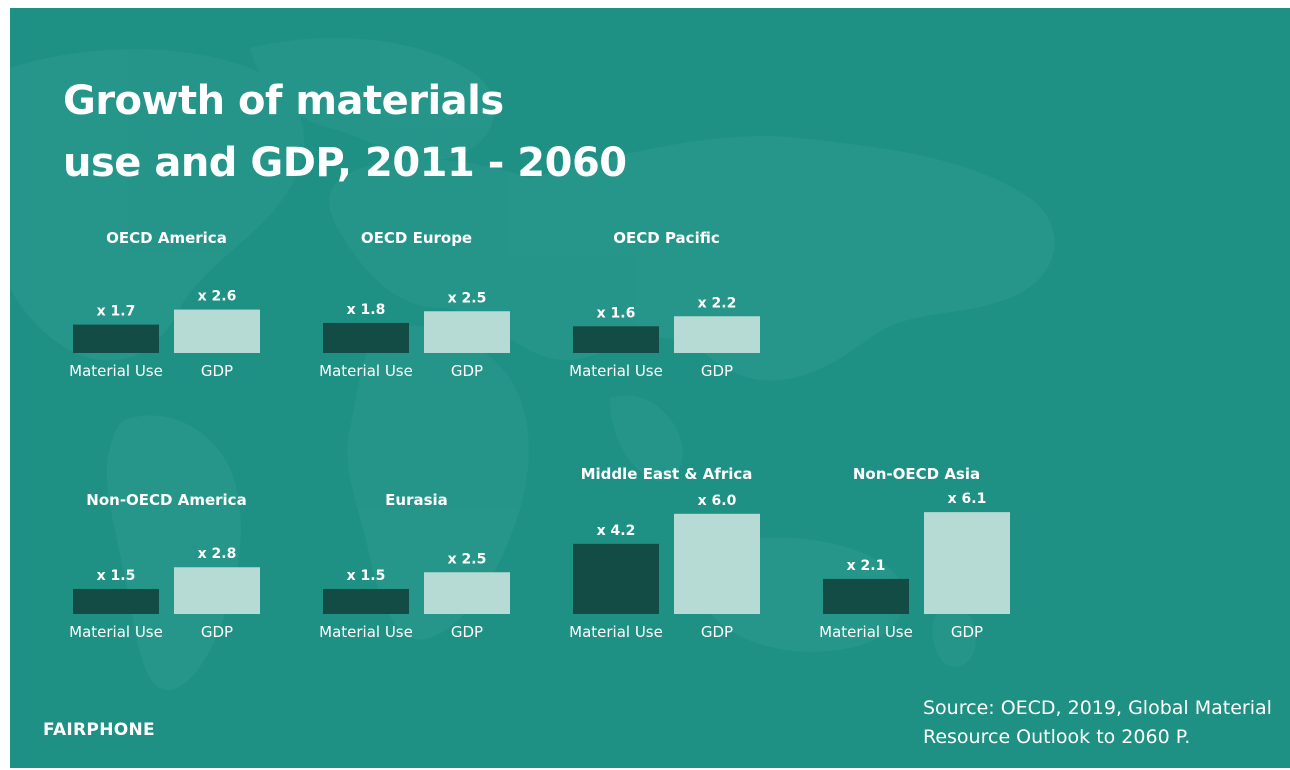  Describe the element at coordinates (616, 313) in the screenshot. I see `bar-value-label: x 1.6` at that location.